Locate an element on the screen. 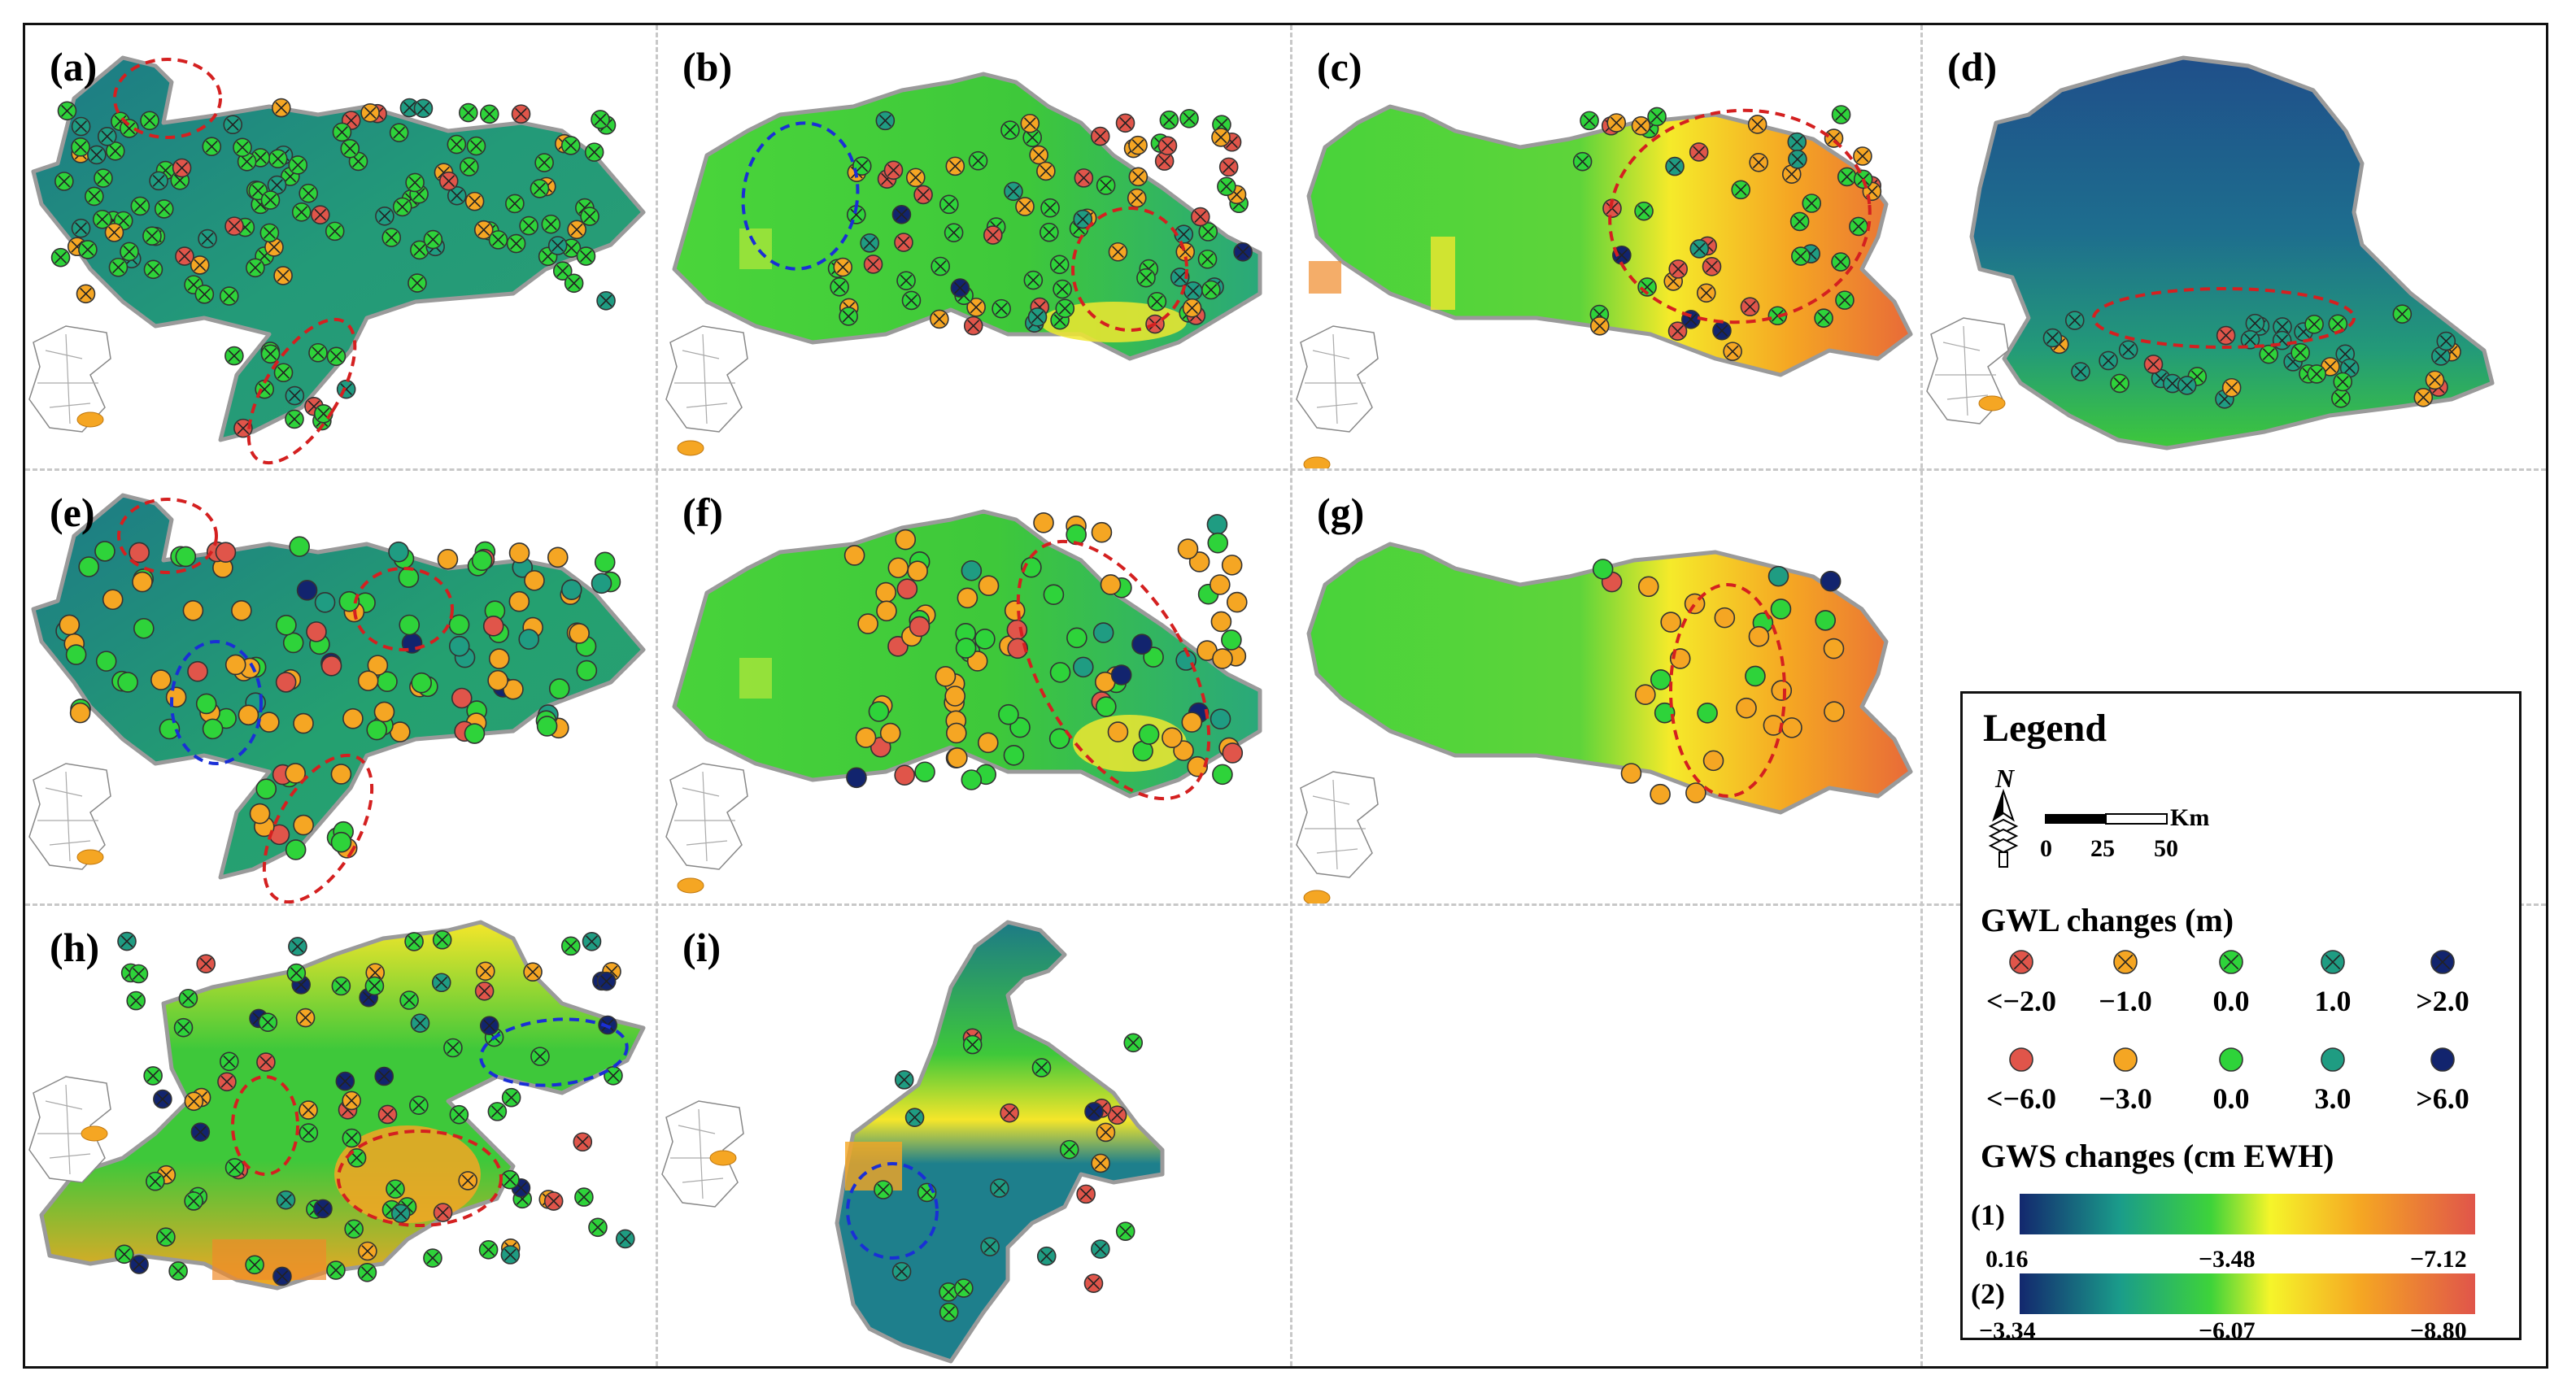  gwl-class-label: 0.0 is located at coordinates (2231, 1001).